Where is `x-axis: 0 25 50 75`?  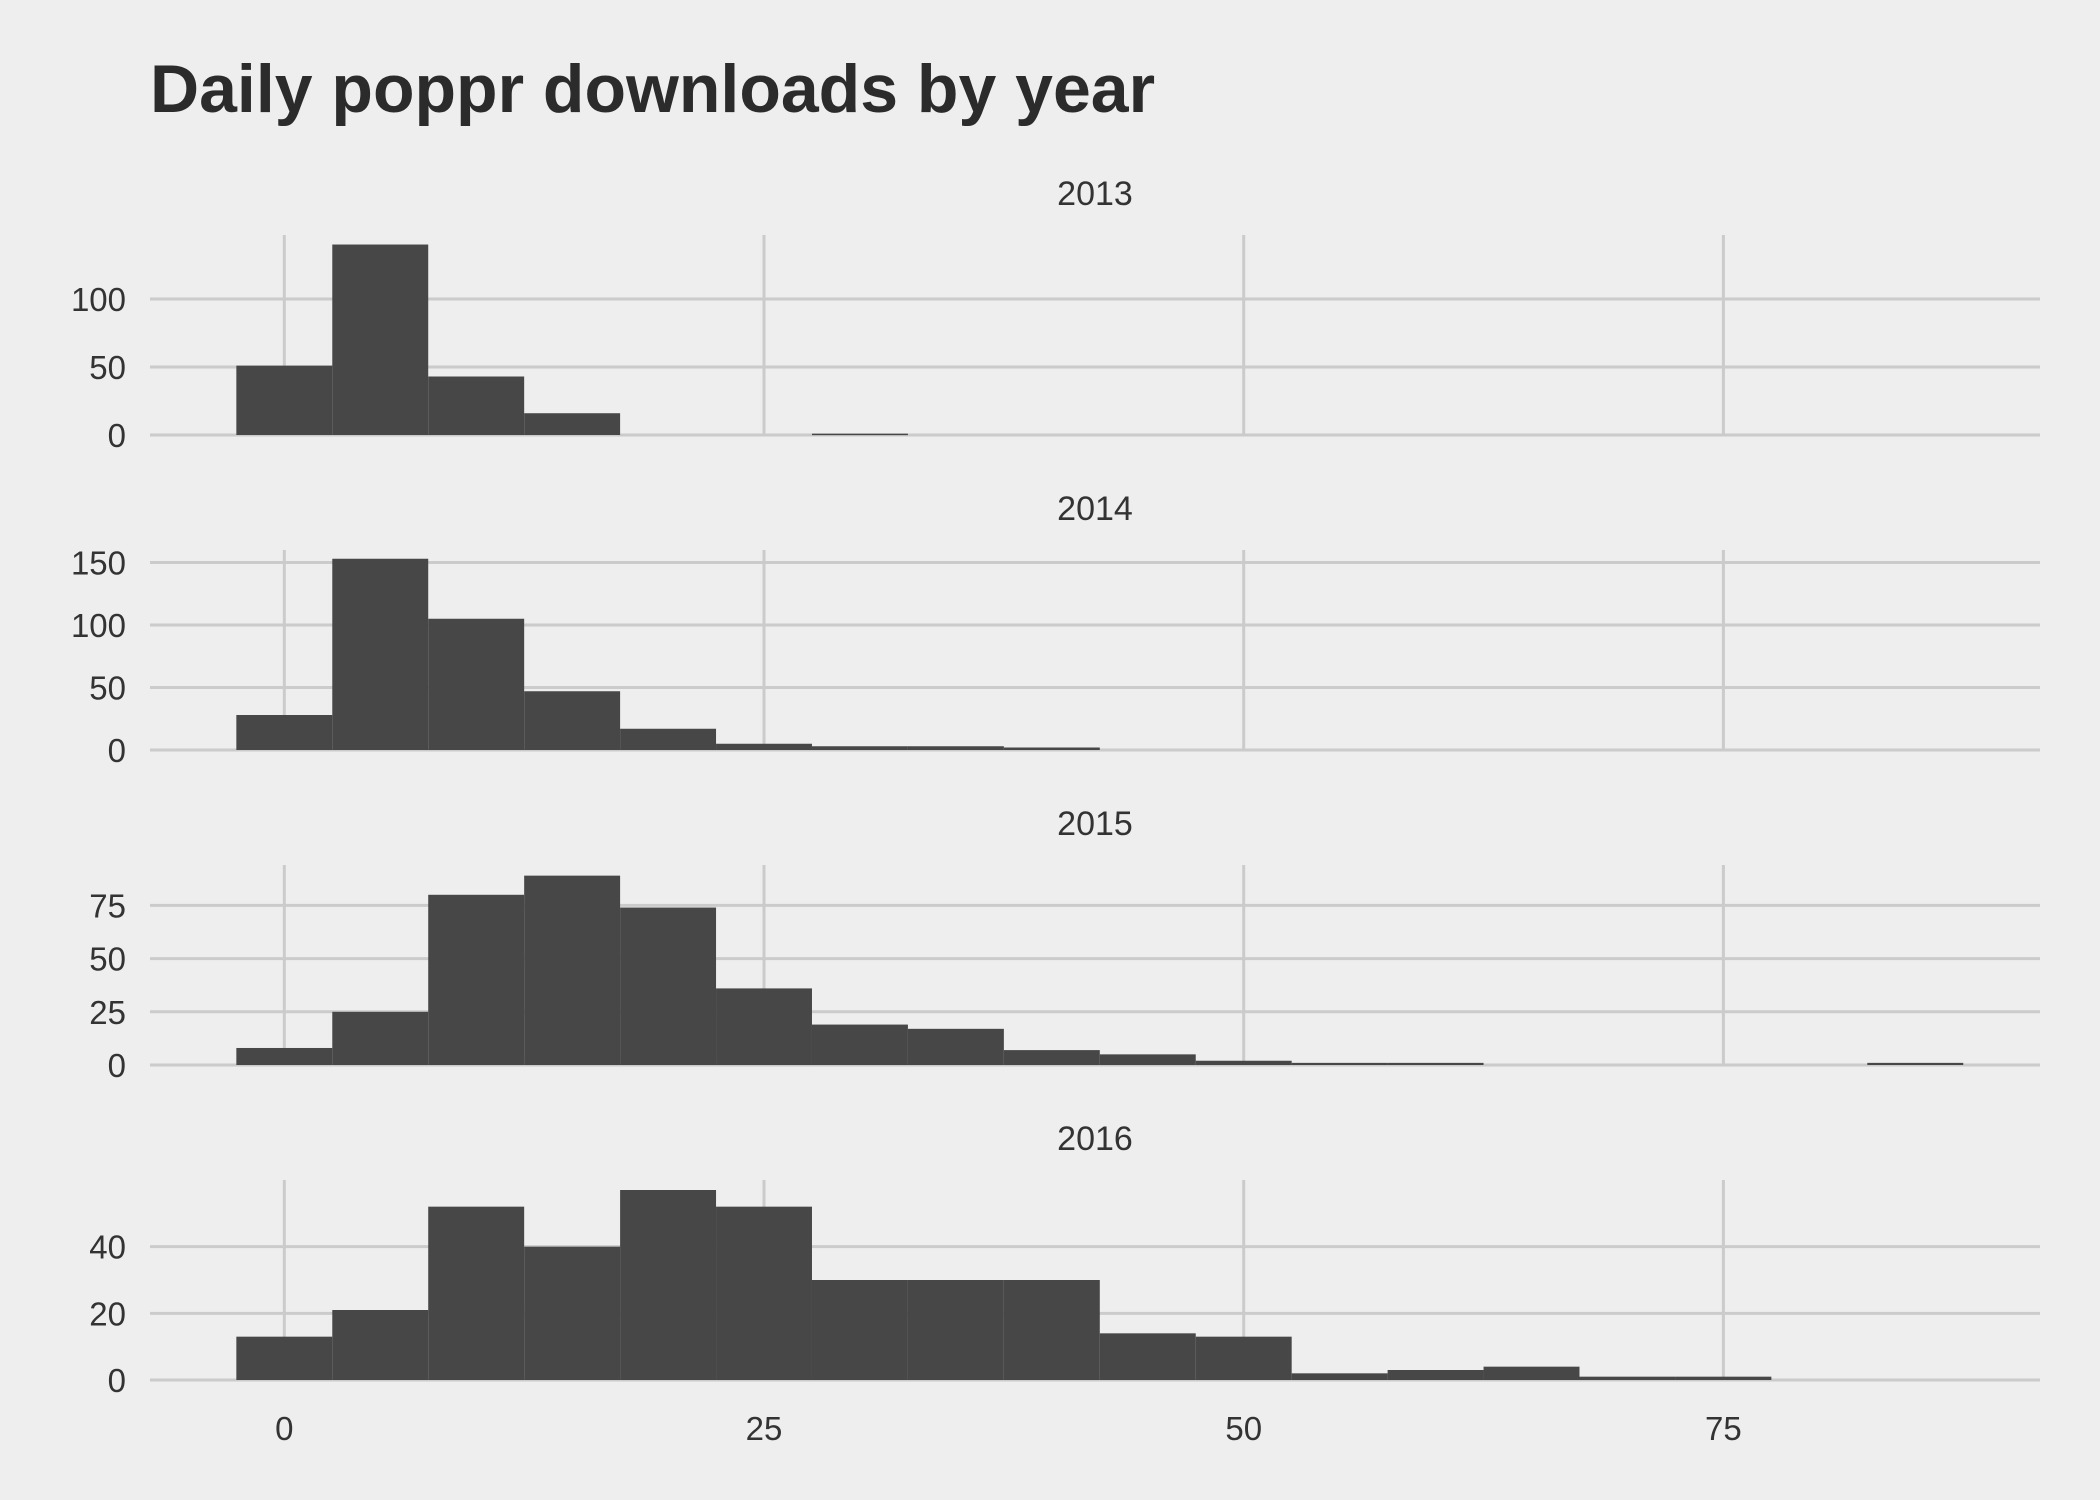 x-axis: 0 25 50 75 is located at coordinates (1008, 1428).